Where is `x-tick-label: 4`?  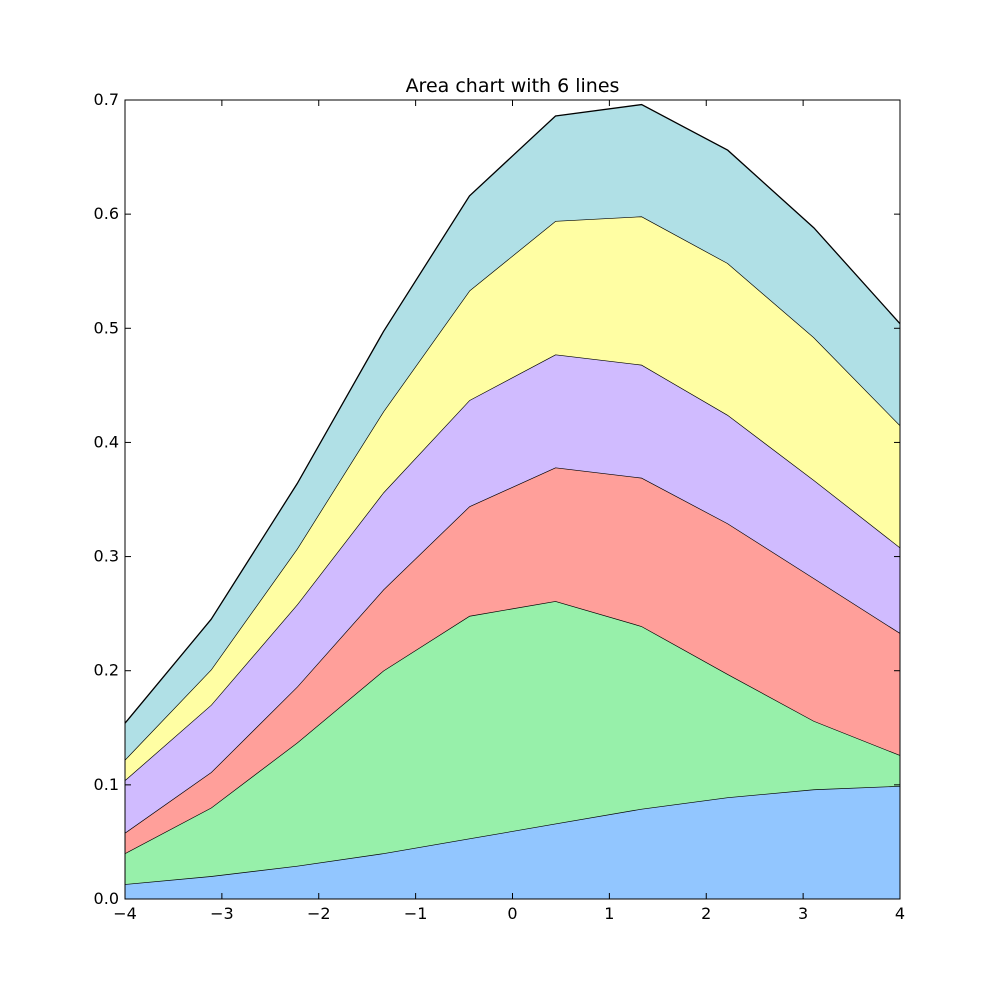 x-tick-label: 4 is located at coordinates (900, 913).